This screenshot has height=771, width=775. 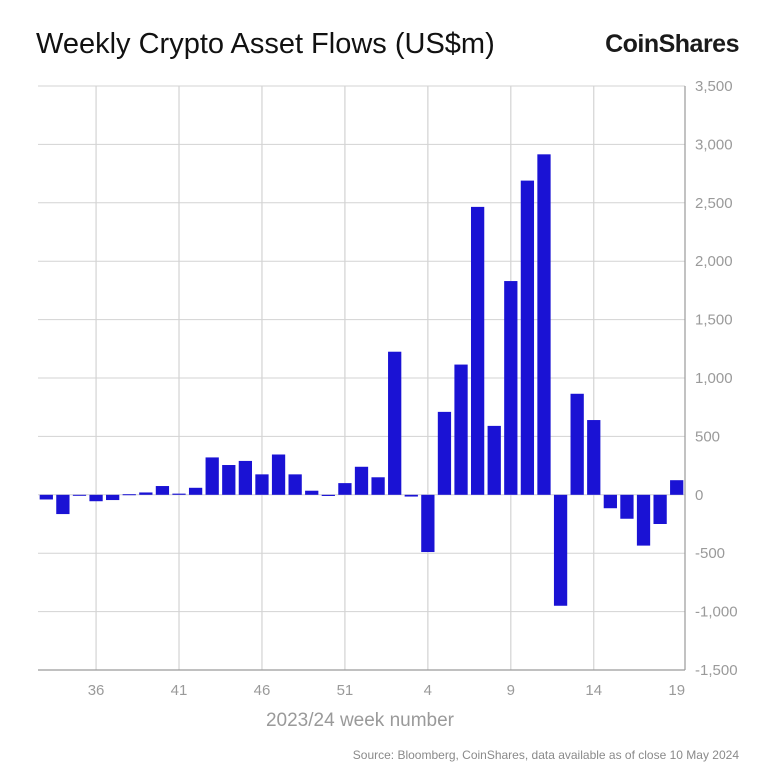 What do you see at coordinates (511, 690) in the screenshot?
I see `x-tick-label: 9` at bounding box center [511, 690].